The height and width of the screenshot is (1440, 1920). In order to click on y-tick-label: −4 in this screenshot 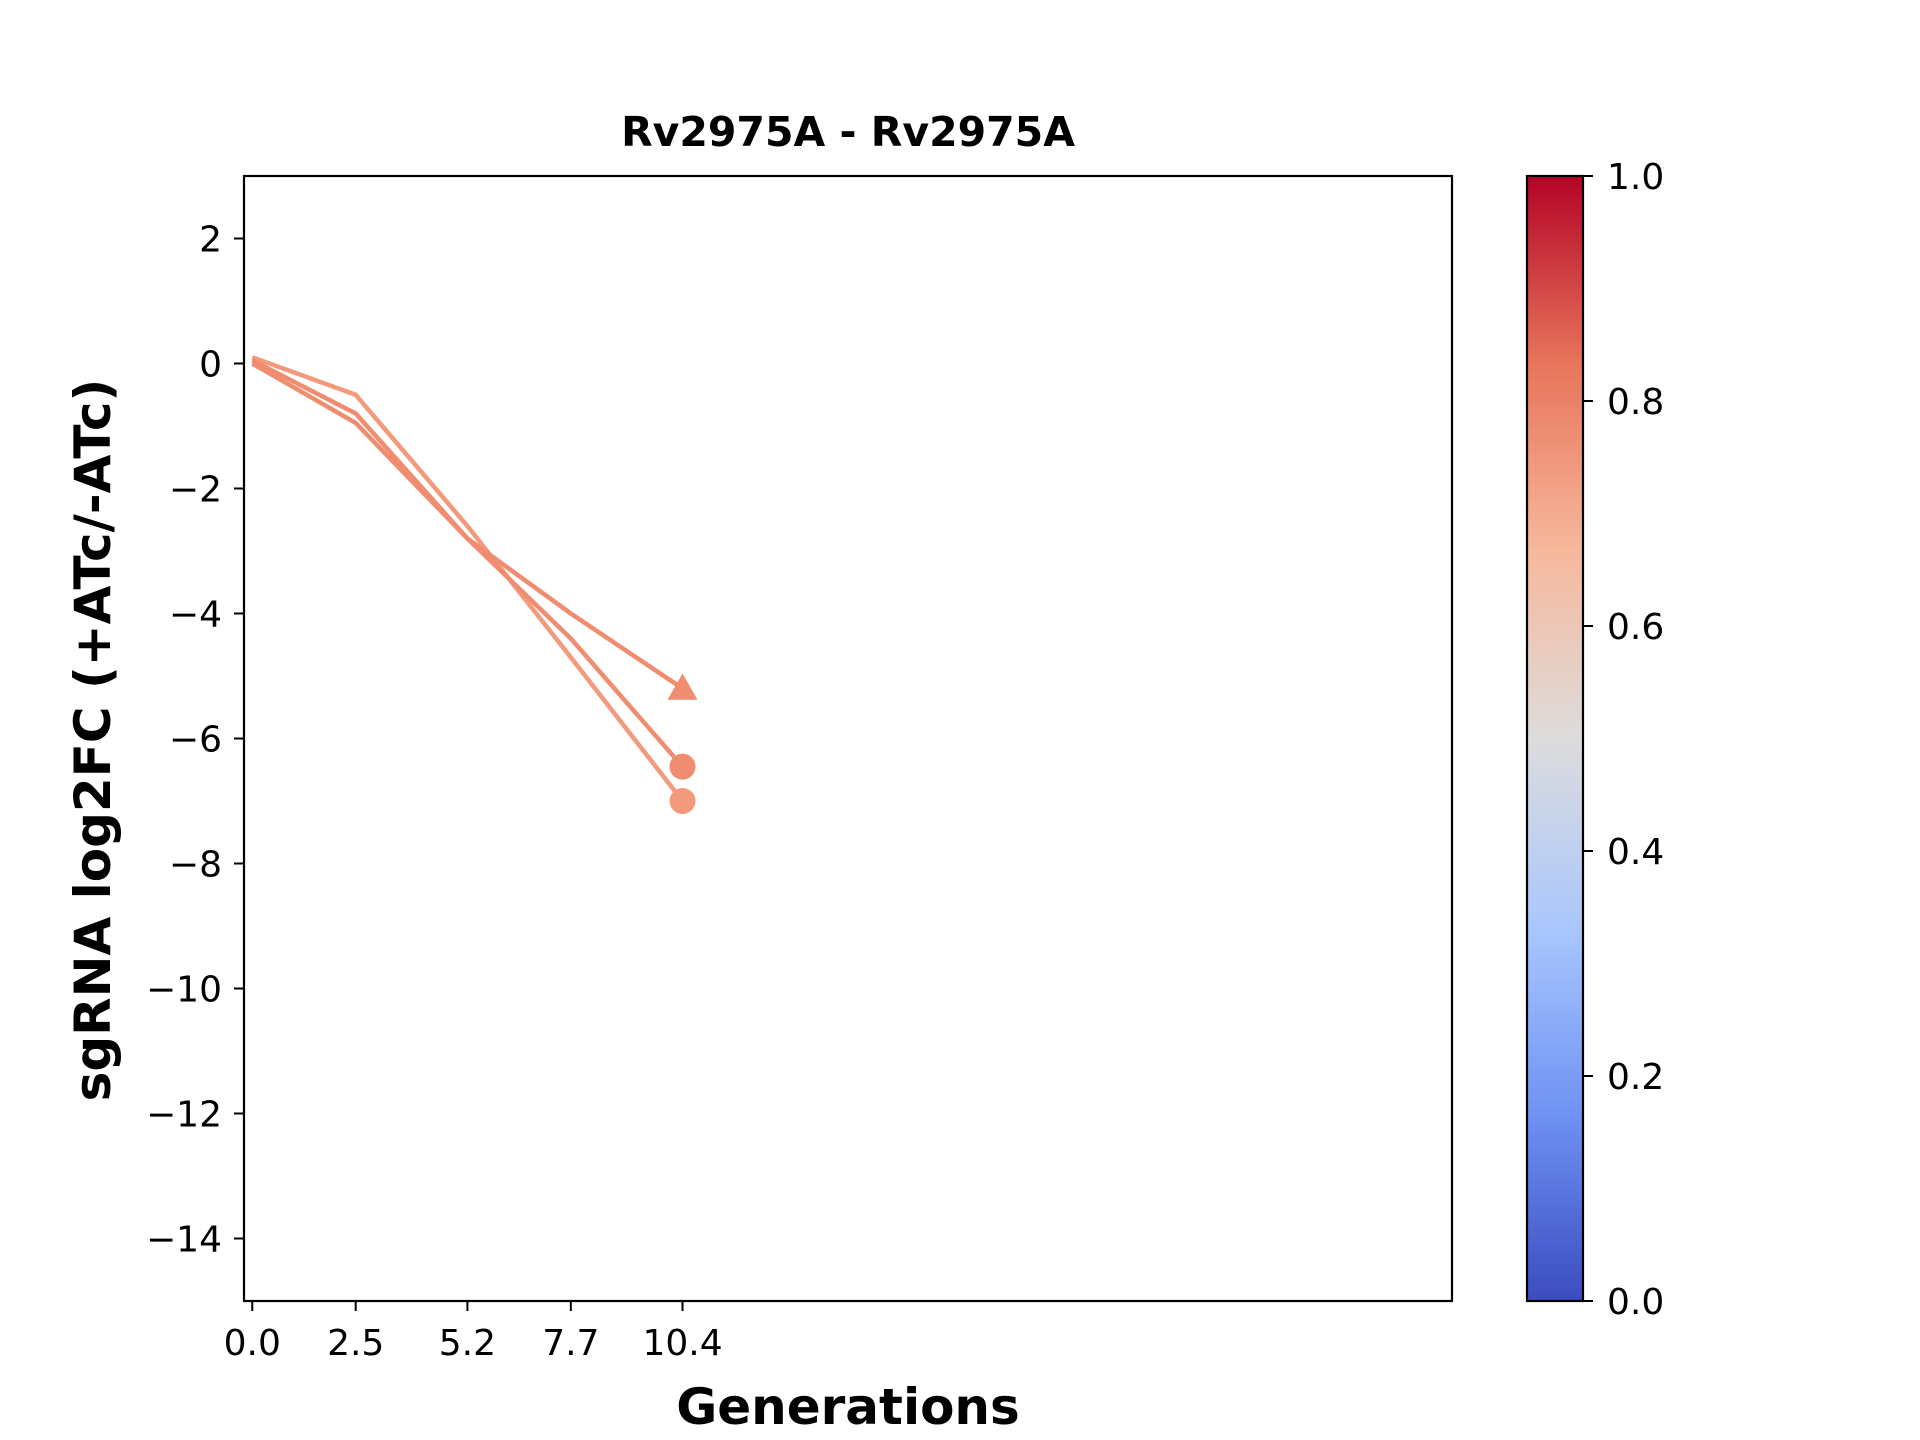, I will do `click(195, 615)`.